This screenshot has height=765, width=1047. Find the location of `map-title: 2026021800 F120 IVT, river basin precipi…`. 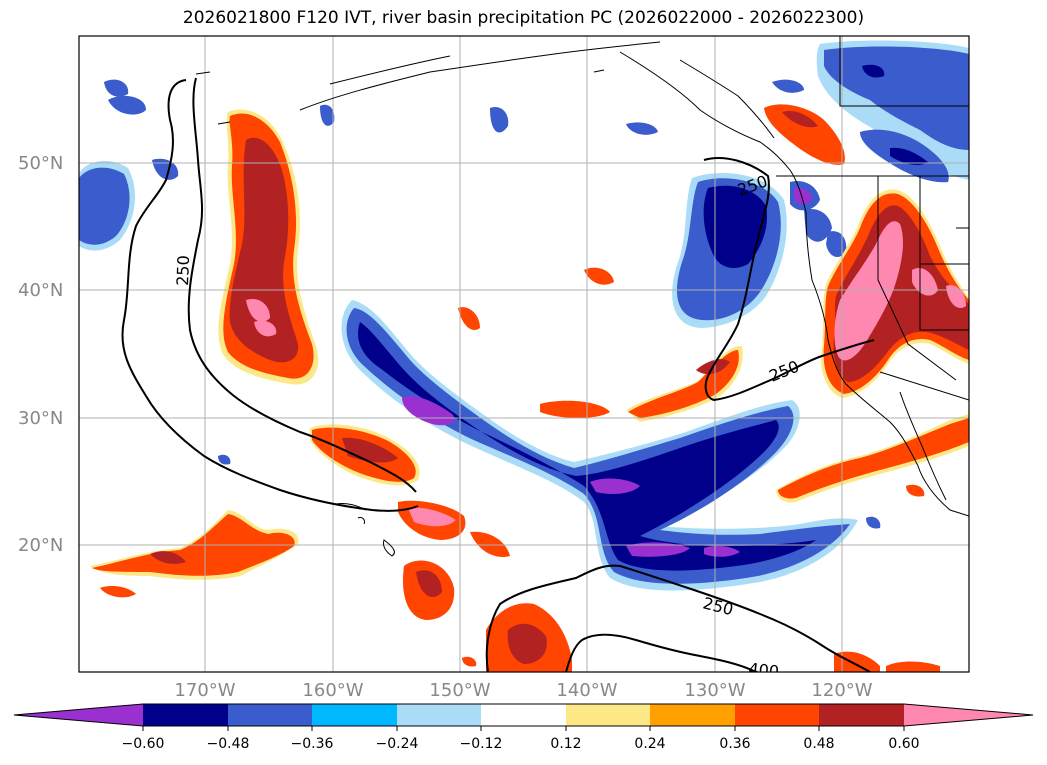

map-title: 2026021800 F120 IVT, river basin precipi… is located at coordinates (523, 18).